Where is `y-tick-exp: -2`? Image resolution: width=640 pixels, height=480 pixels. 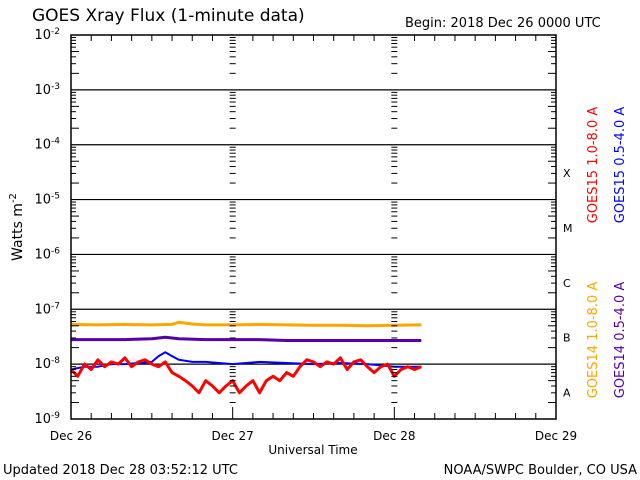 y-tick-exp: -2 is located at coordinates (55, 32).